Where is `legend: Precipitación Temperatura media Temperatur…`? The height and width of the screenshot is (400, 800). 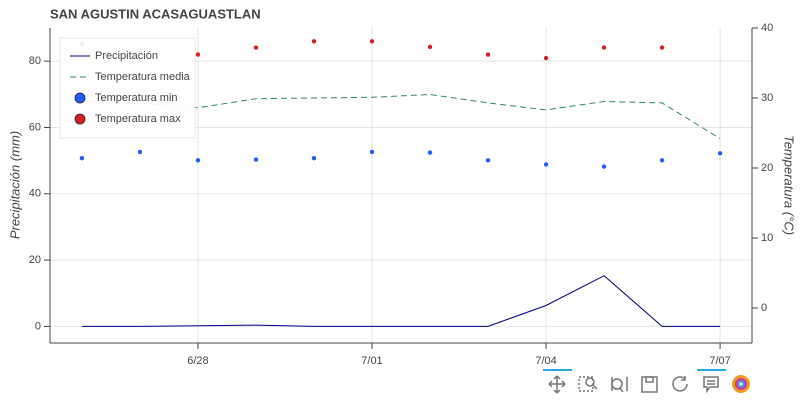 legend: Precipitación Temperatura media Temperatur… is located at coordinates (127, 88).